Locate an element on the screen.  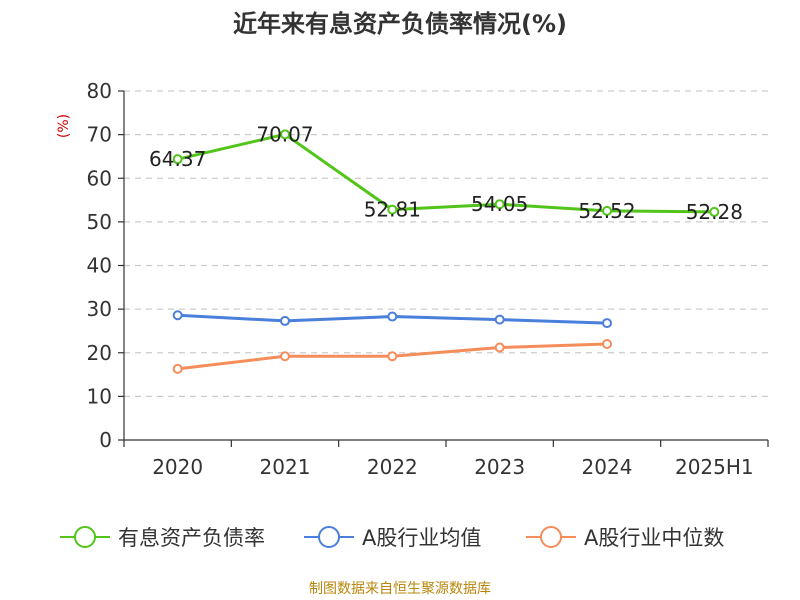
x-tick-label: 2024 is located at coordinates (607, 467).